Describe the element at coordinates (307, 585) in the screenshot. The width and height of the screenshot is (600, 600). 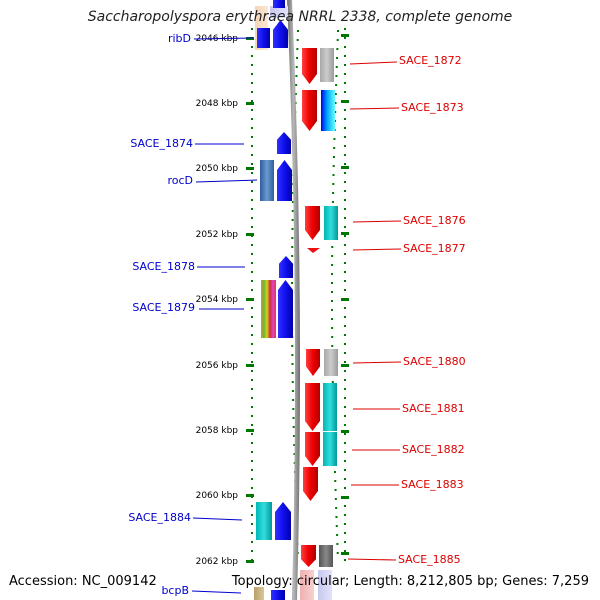
I see `feature-context-block` at that location.